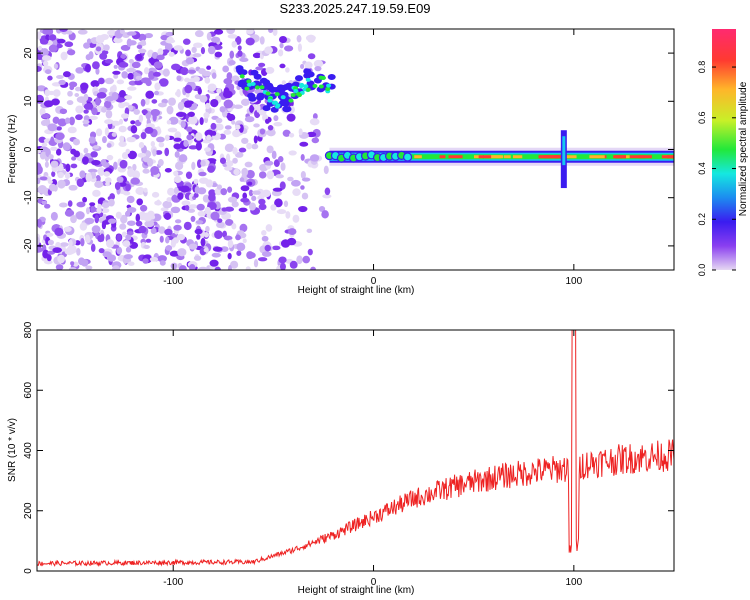  I want to click on y-tick-label: 200, so click(28, 510).